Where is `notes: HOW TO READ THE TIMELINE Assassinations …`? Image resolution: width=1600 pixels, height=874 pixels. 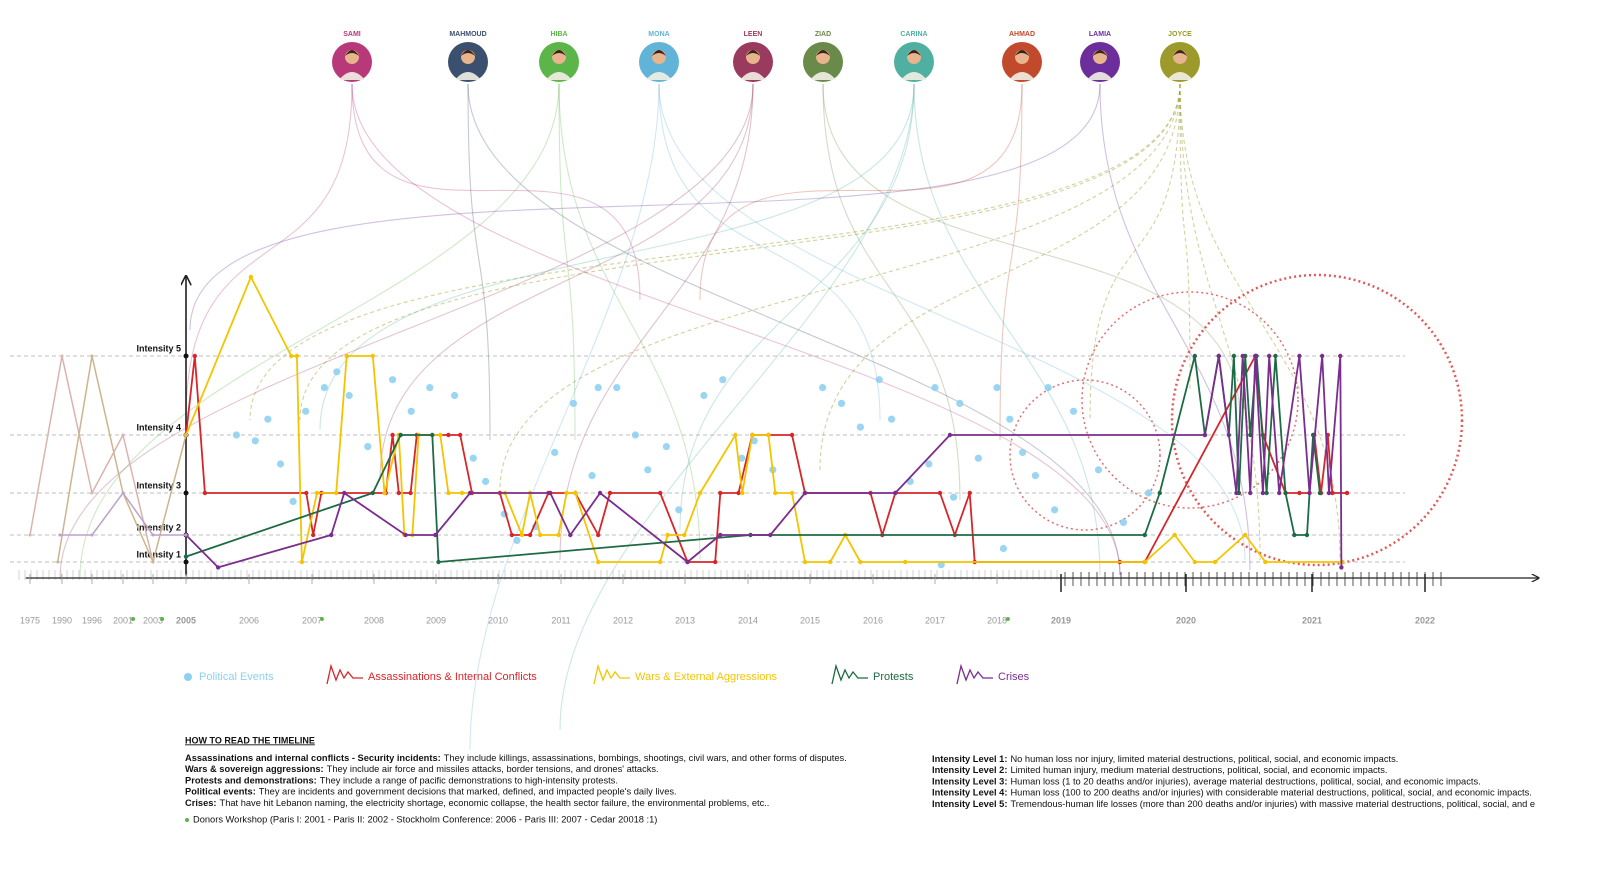 notes: HOW TO READ THE TIMELINE Assassinations … is located at coordinates (860, 779).